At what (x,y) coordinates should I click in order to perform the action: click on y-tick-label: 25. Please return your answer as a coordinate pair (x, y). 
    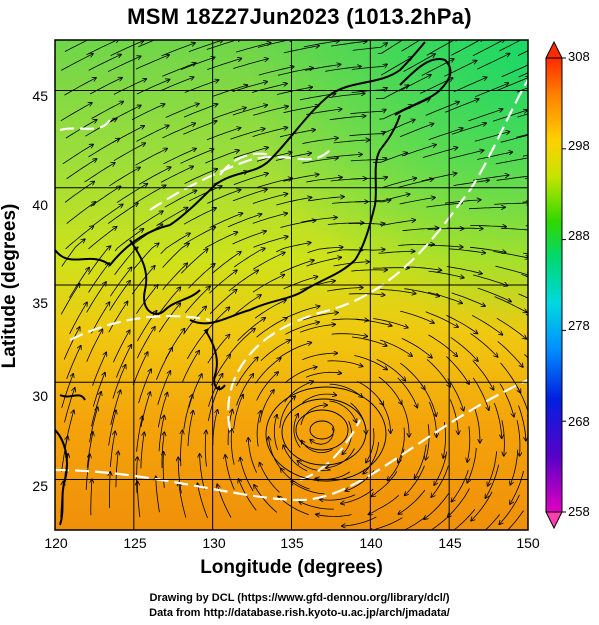
    Looking at the image, I should click on (40, 486).